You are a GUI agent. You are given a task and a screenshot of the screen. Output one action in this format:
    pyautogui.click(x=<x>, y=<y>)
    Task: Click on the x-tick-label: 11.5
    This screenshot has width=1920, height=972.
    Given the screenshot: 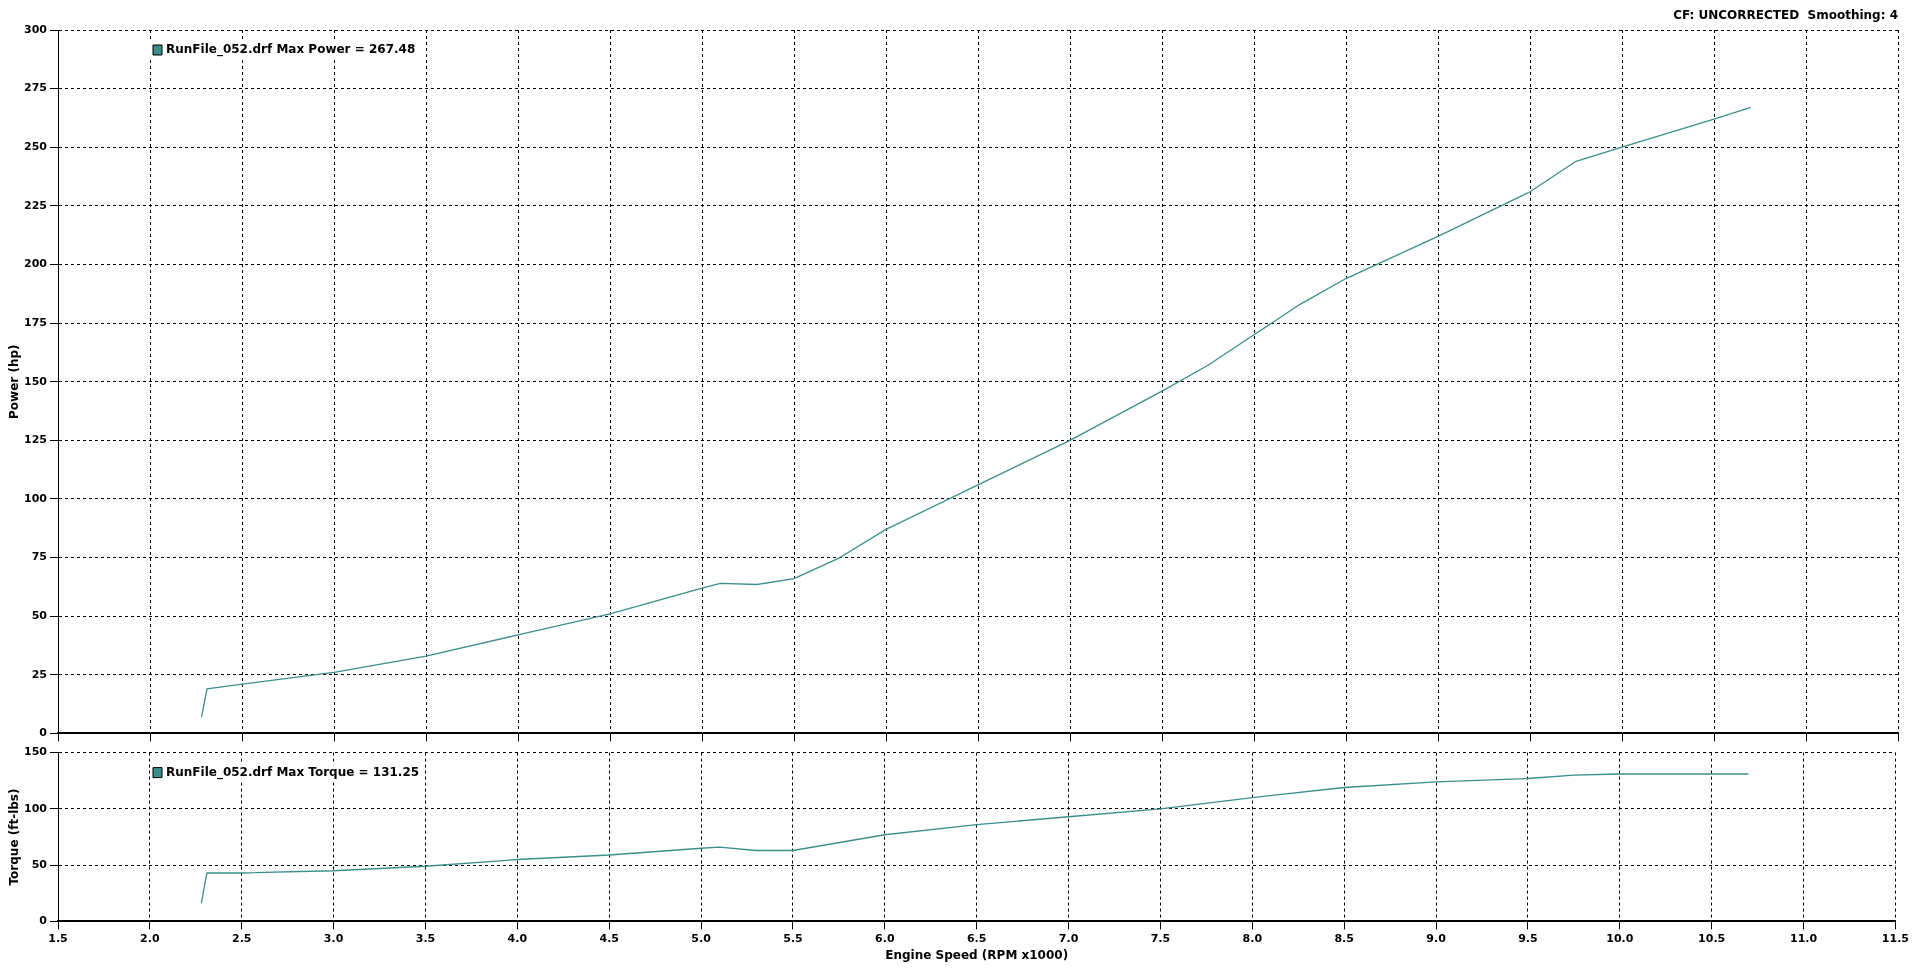 What is the action you would take?
    pyautogui.click(x=1895, y=938)
    